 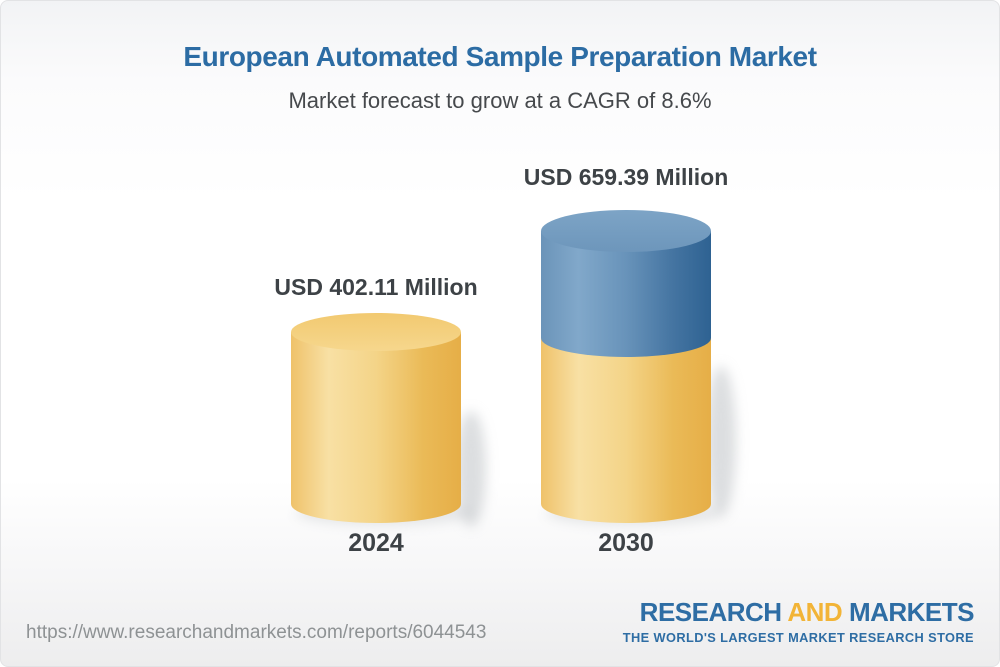 What do you see at coordinates (815, 612) in the screenshot?
I see `logo-word-and: AND` at bounding box center [815, 612].